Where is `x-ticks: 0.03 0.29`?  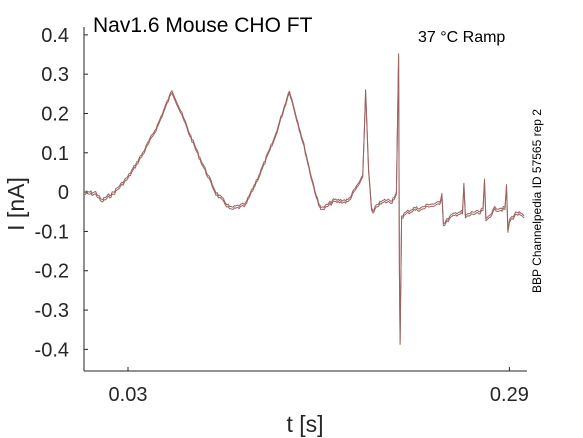 x-ticks: 0.03 0.29 is located at coordinates (319, 386).